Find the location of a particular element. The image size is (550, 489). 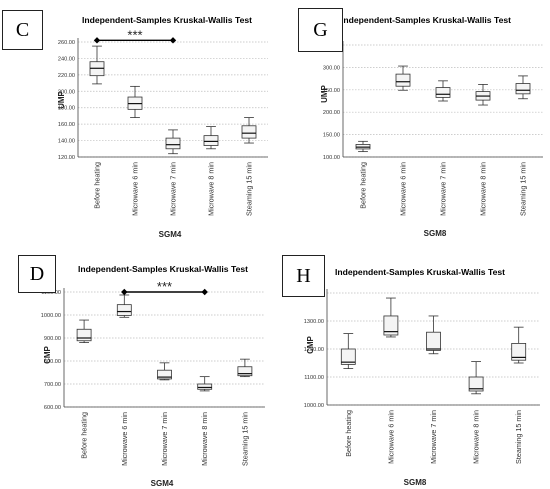

y-tick-label: 700.00 is located at coordinates (52, 385).